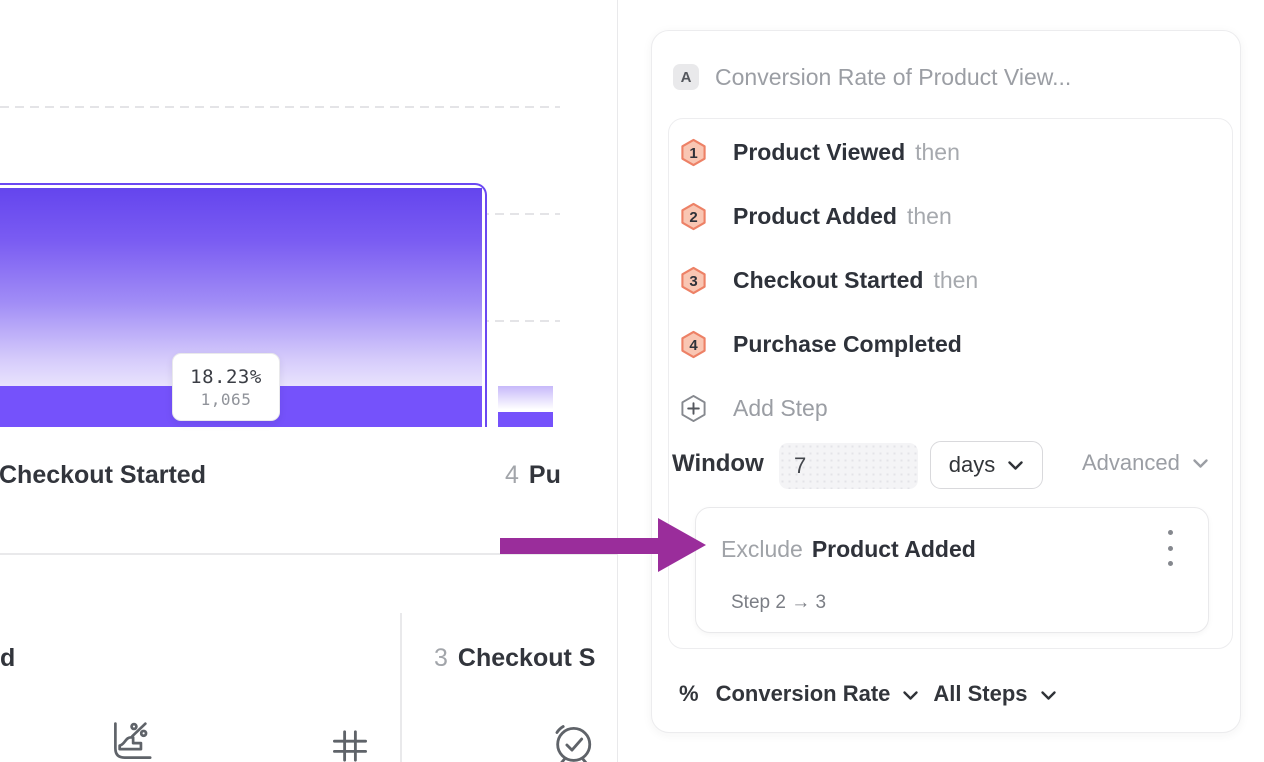  Describe the element at coordinates (525, 419) in the screenshot. I see `funnel-bar-purchase-completed-segment` at that location.